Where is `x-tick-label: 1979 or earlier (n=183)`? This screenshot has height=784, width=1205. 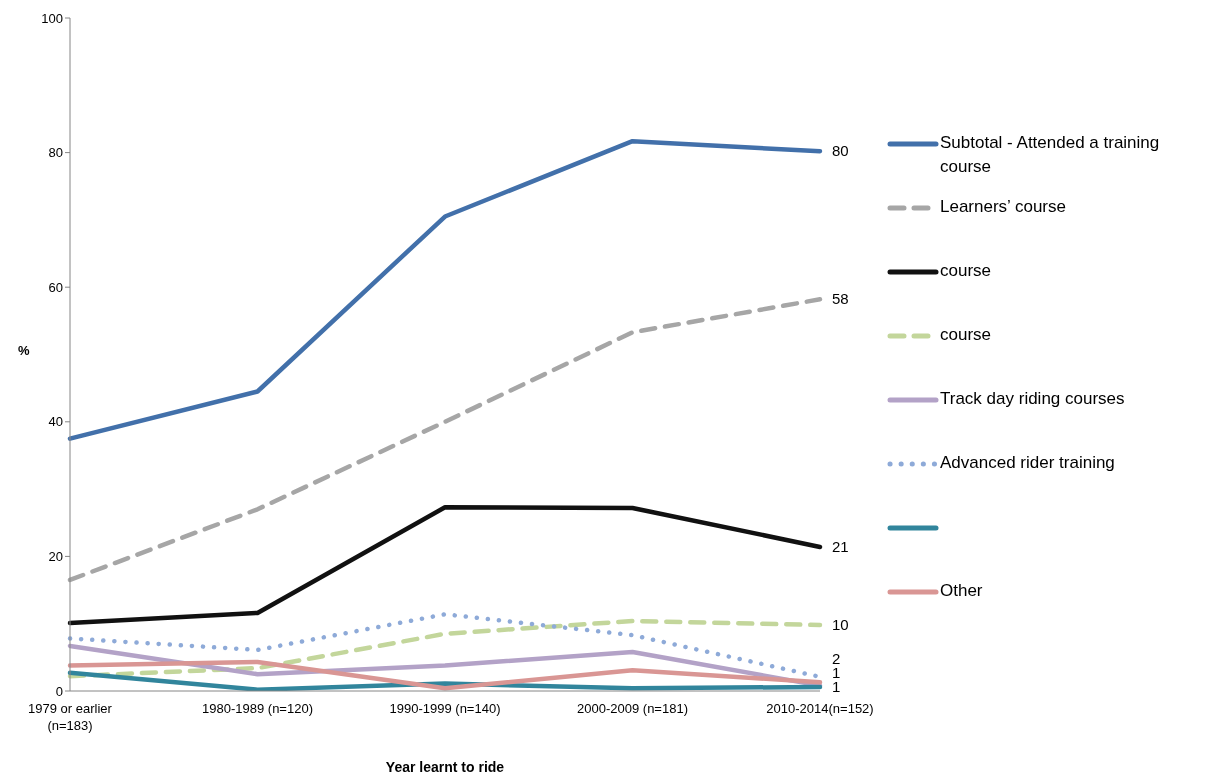
x-tick-label: 1979 or earlier (n=183) is located at coordinates (70, 717).